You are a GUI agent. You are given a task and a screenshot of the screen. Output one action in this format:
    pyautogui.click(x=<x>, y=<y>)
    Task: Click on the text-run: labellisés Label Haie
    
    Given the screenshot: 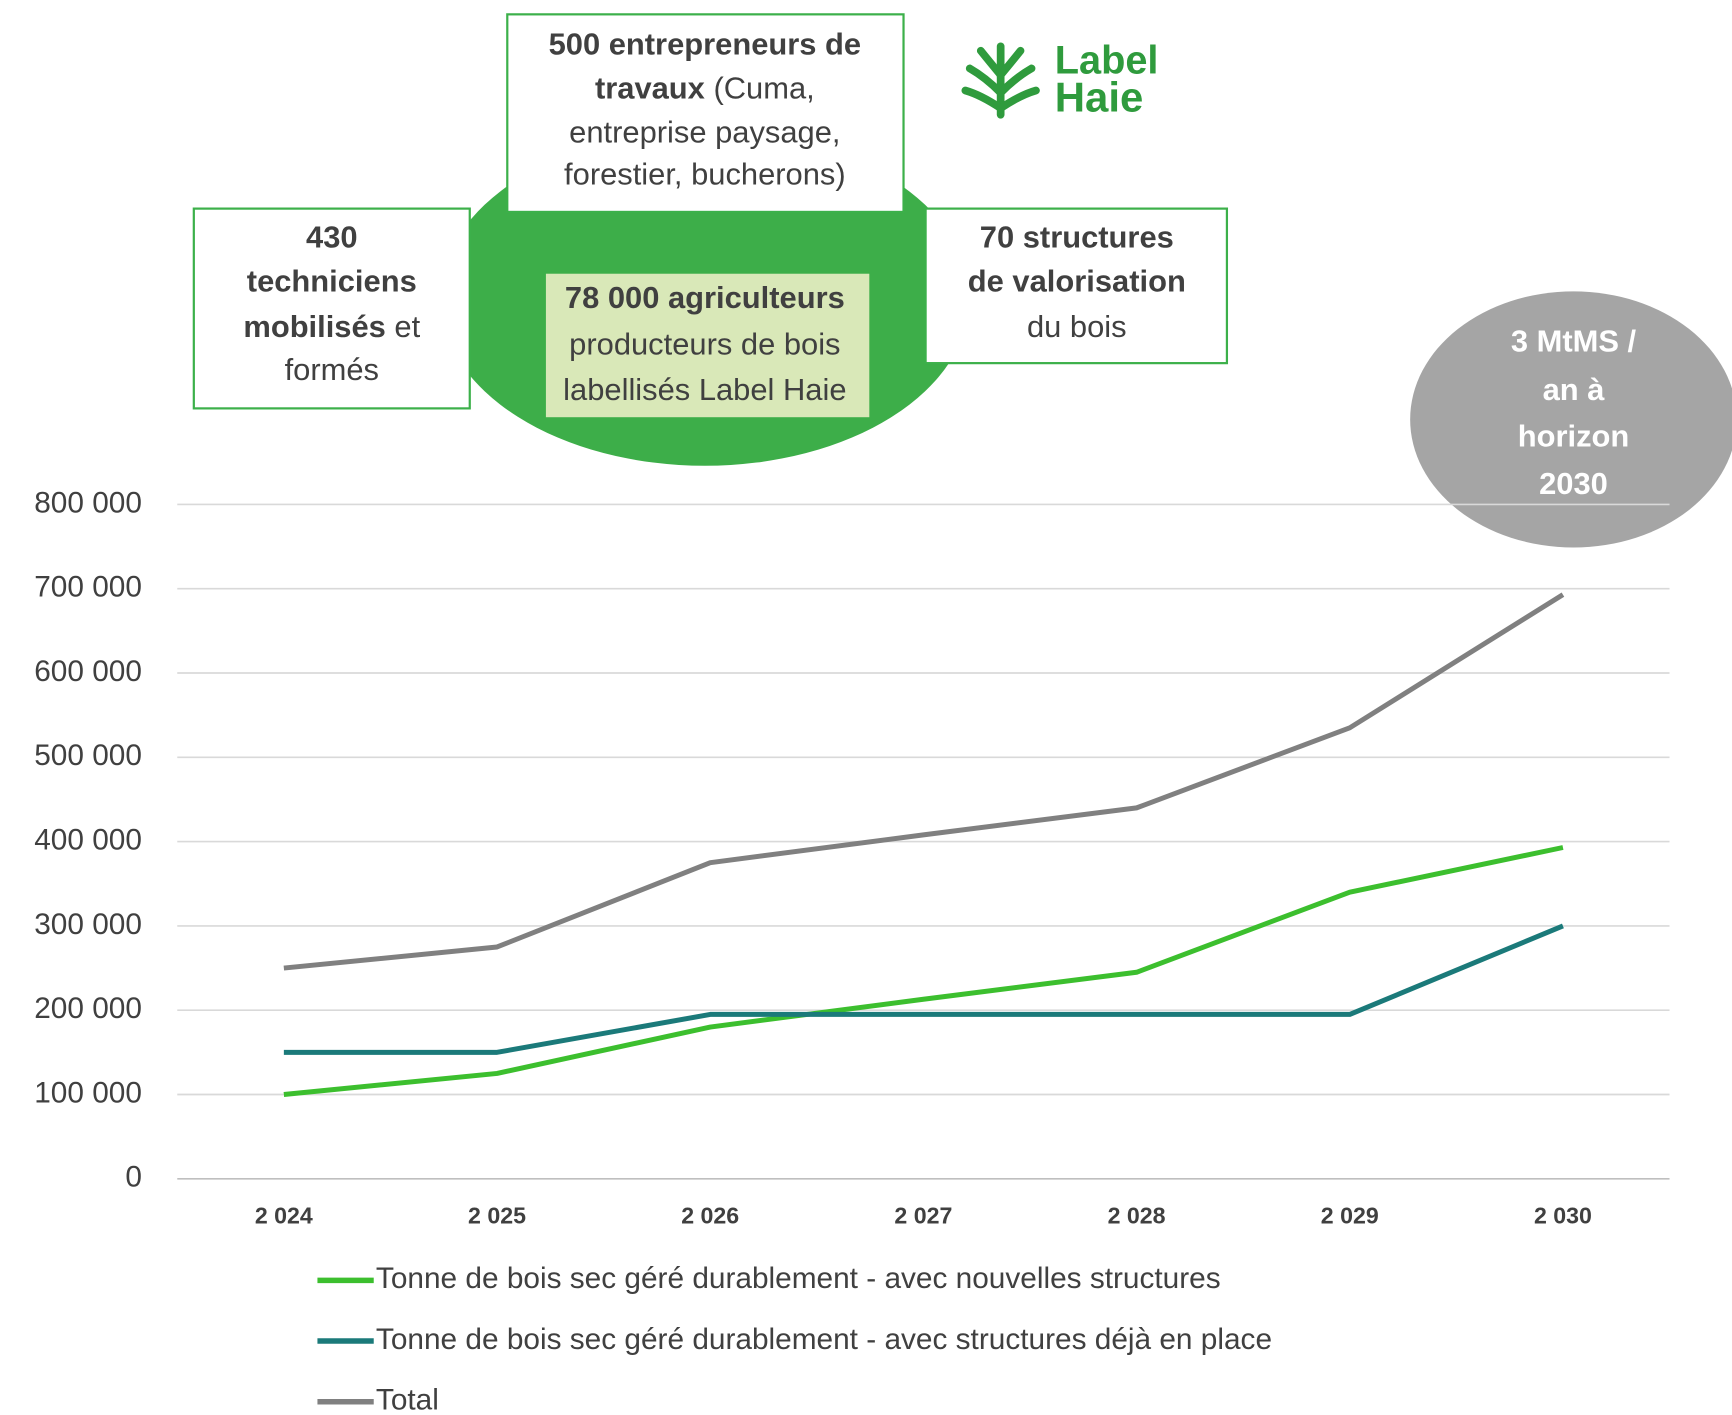 What is the action you would take?
    pyautogui.click(x=704, y=389)
    